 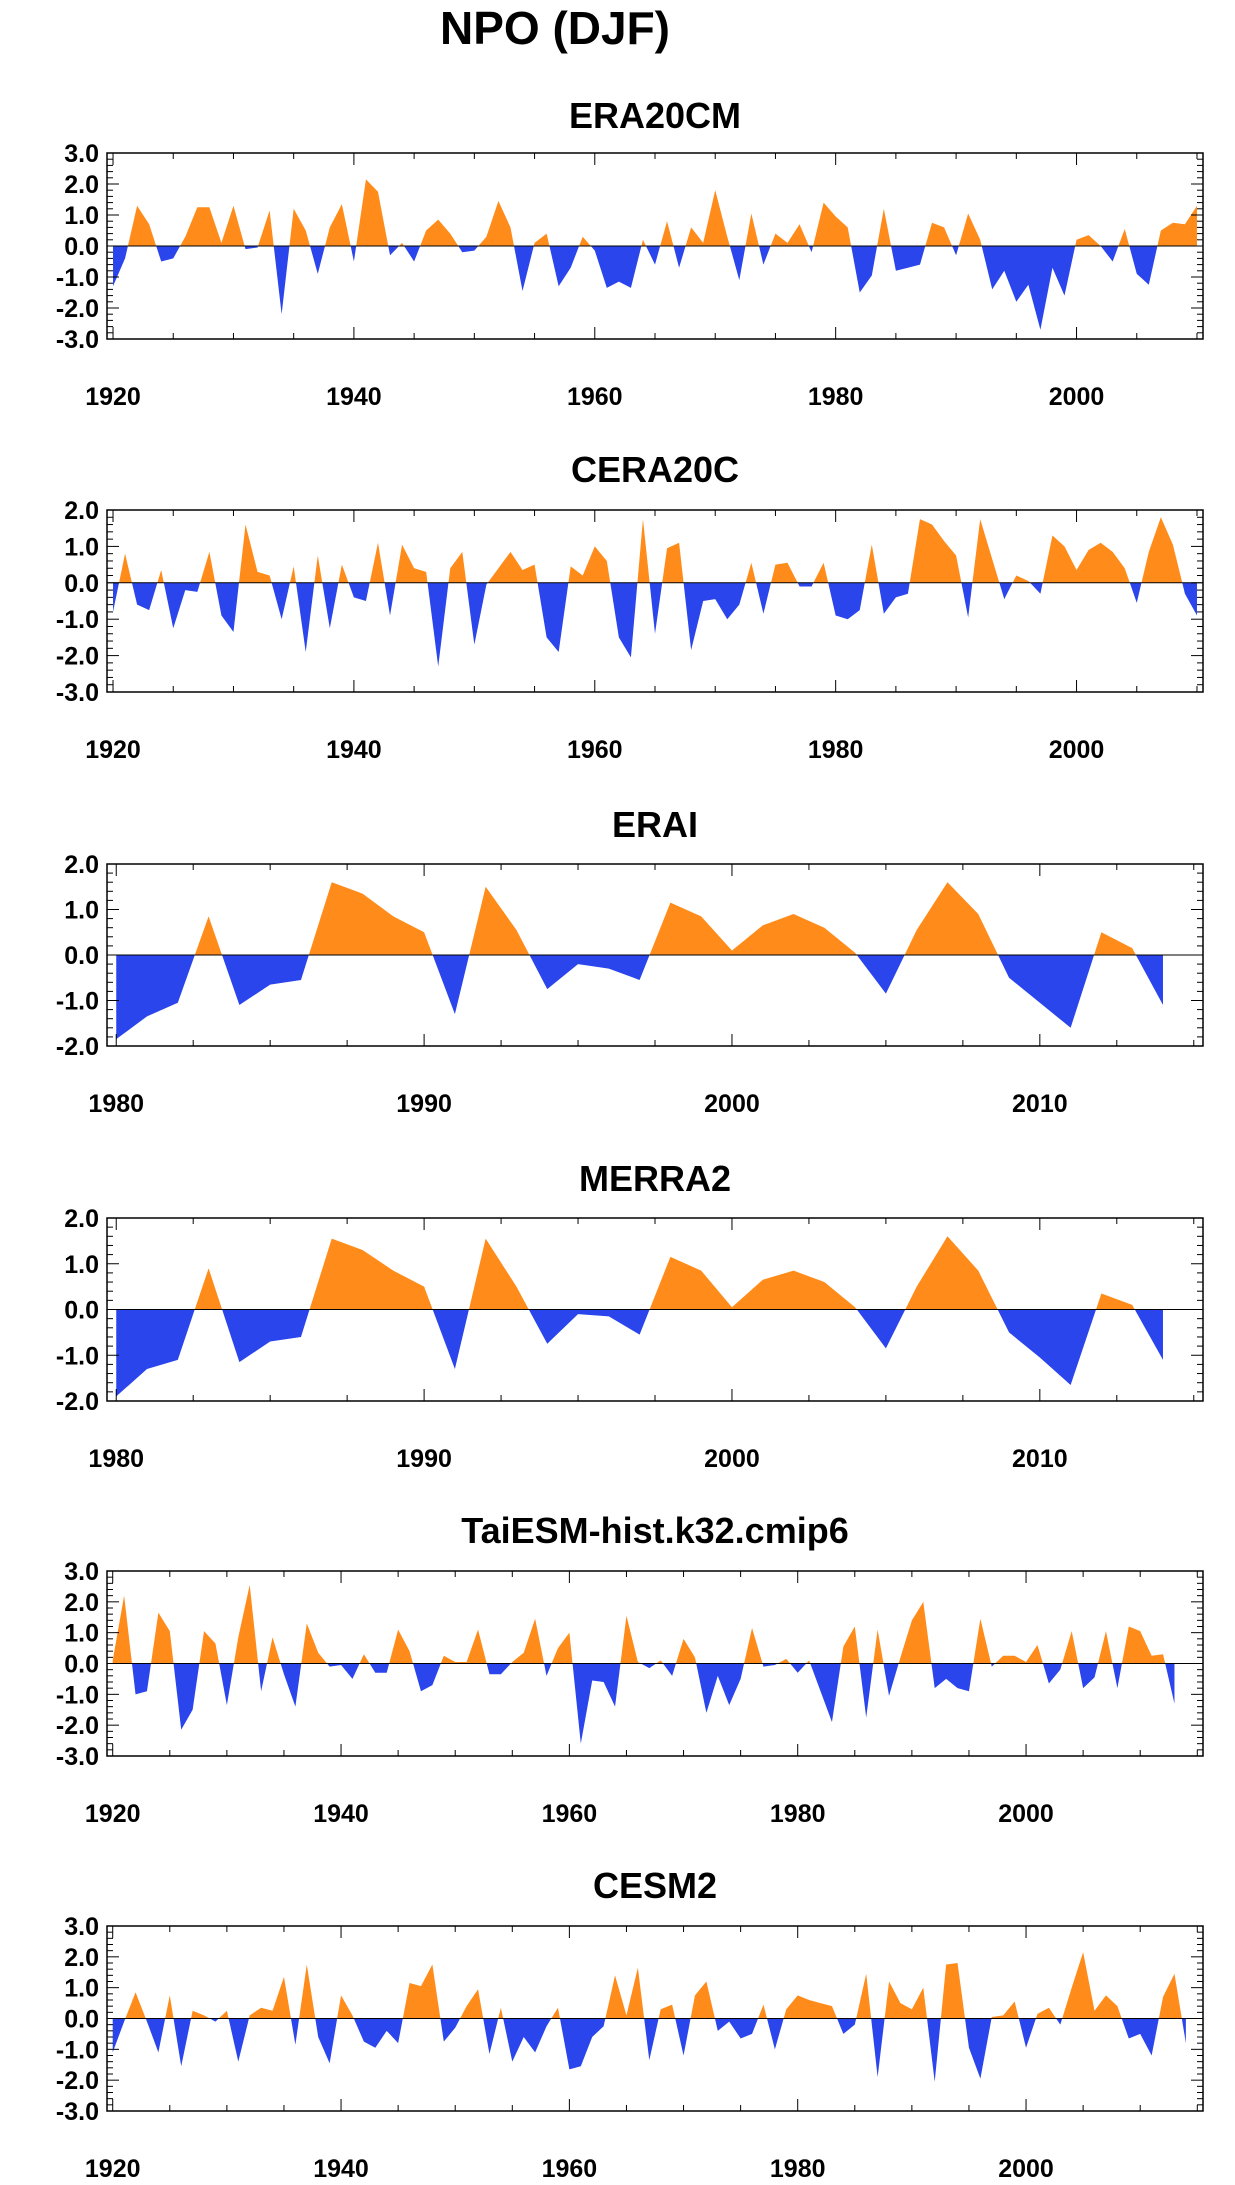 What do you see at coordinates (655, 469) in the screenshot?
I see `panel-title: CERA20C` at bounding box center [655, 469].